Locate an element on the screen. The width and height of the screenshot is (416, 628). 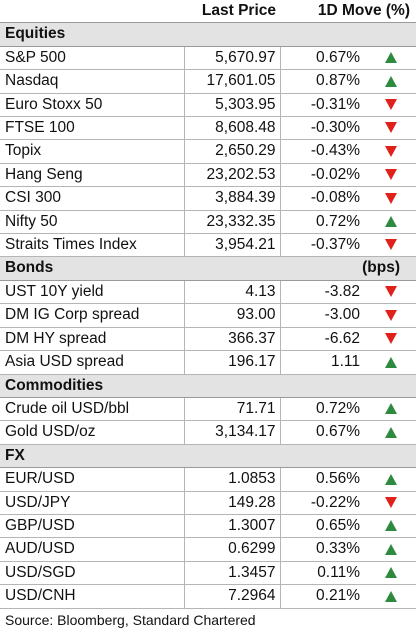
table-row: GBP/USD 1.3007 0.65% is located at coordinates (208, 526).